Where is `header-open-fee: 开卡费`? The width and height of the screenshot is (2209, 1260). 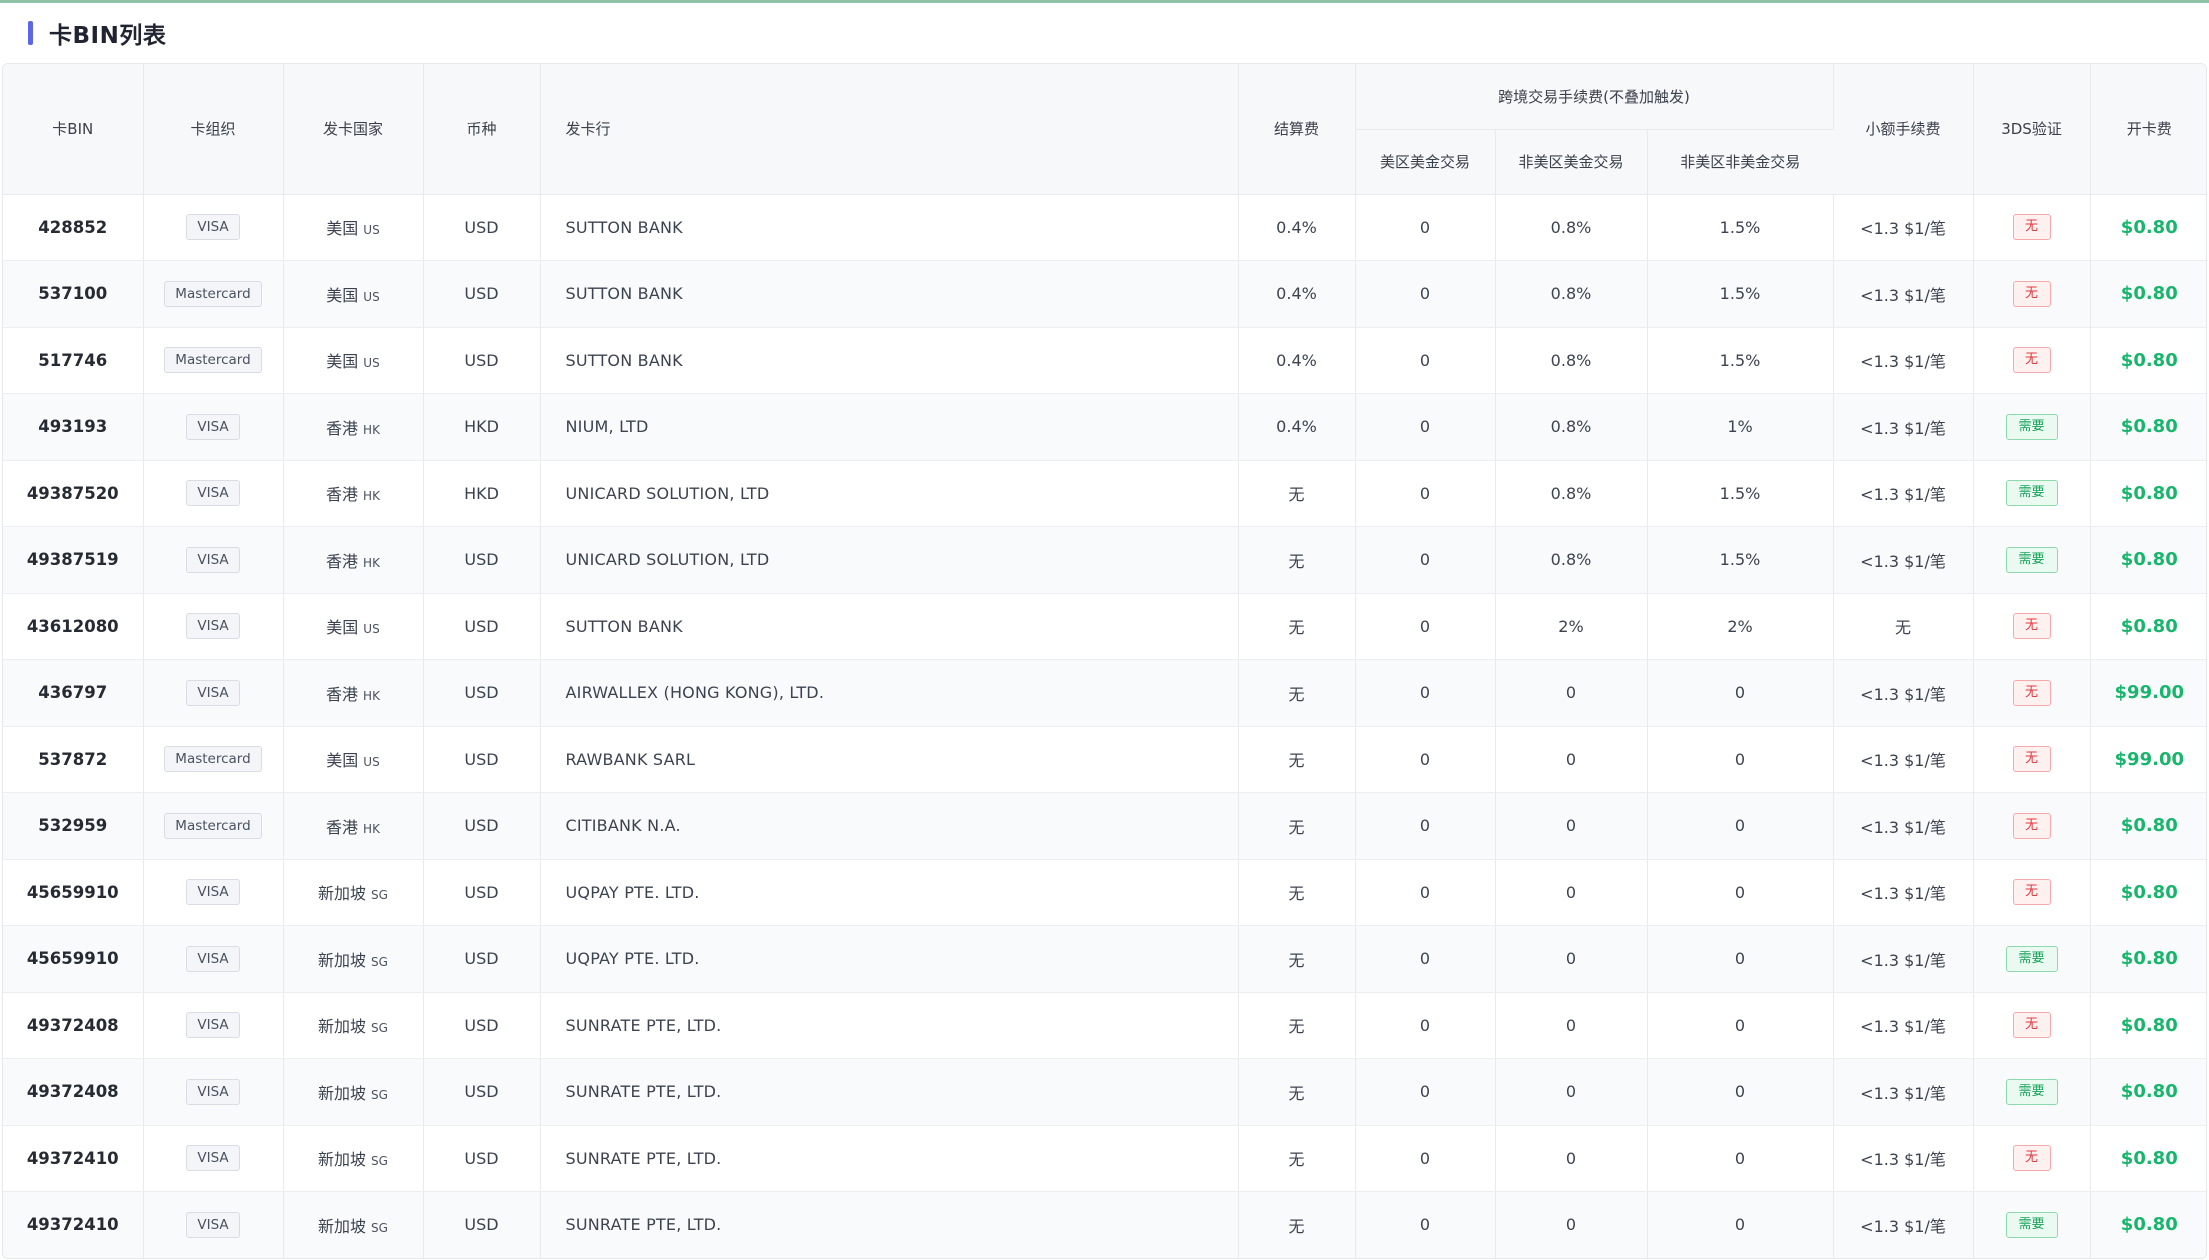
header-open-fee: 开卡费 is located at coordinates (2148, 129).